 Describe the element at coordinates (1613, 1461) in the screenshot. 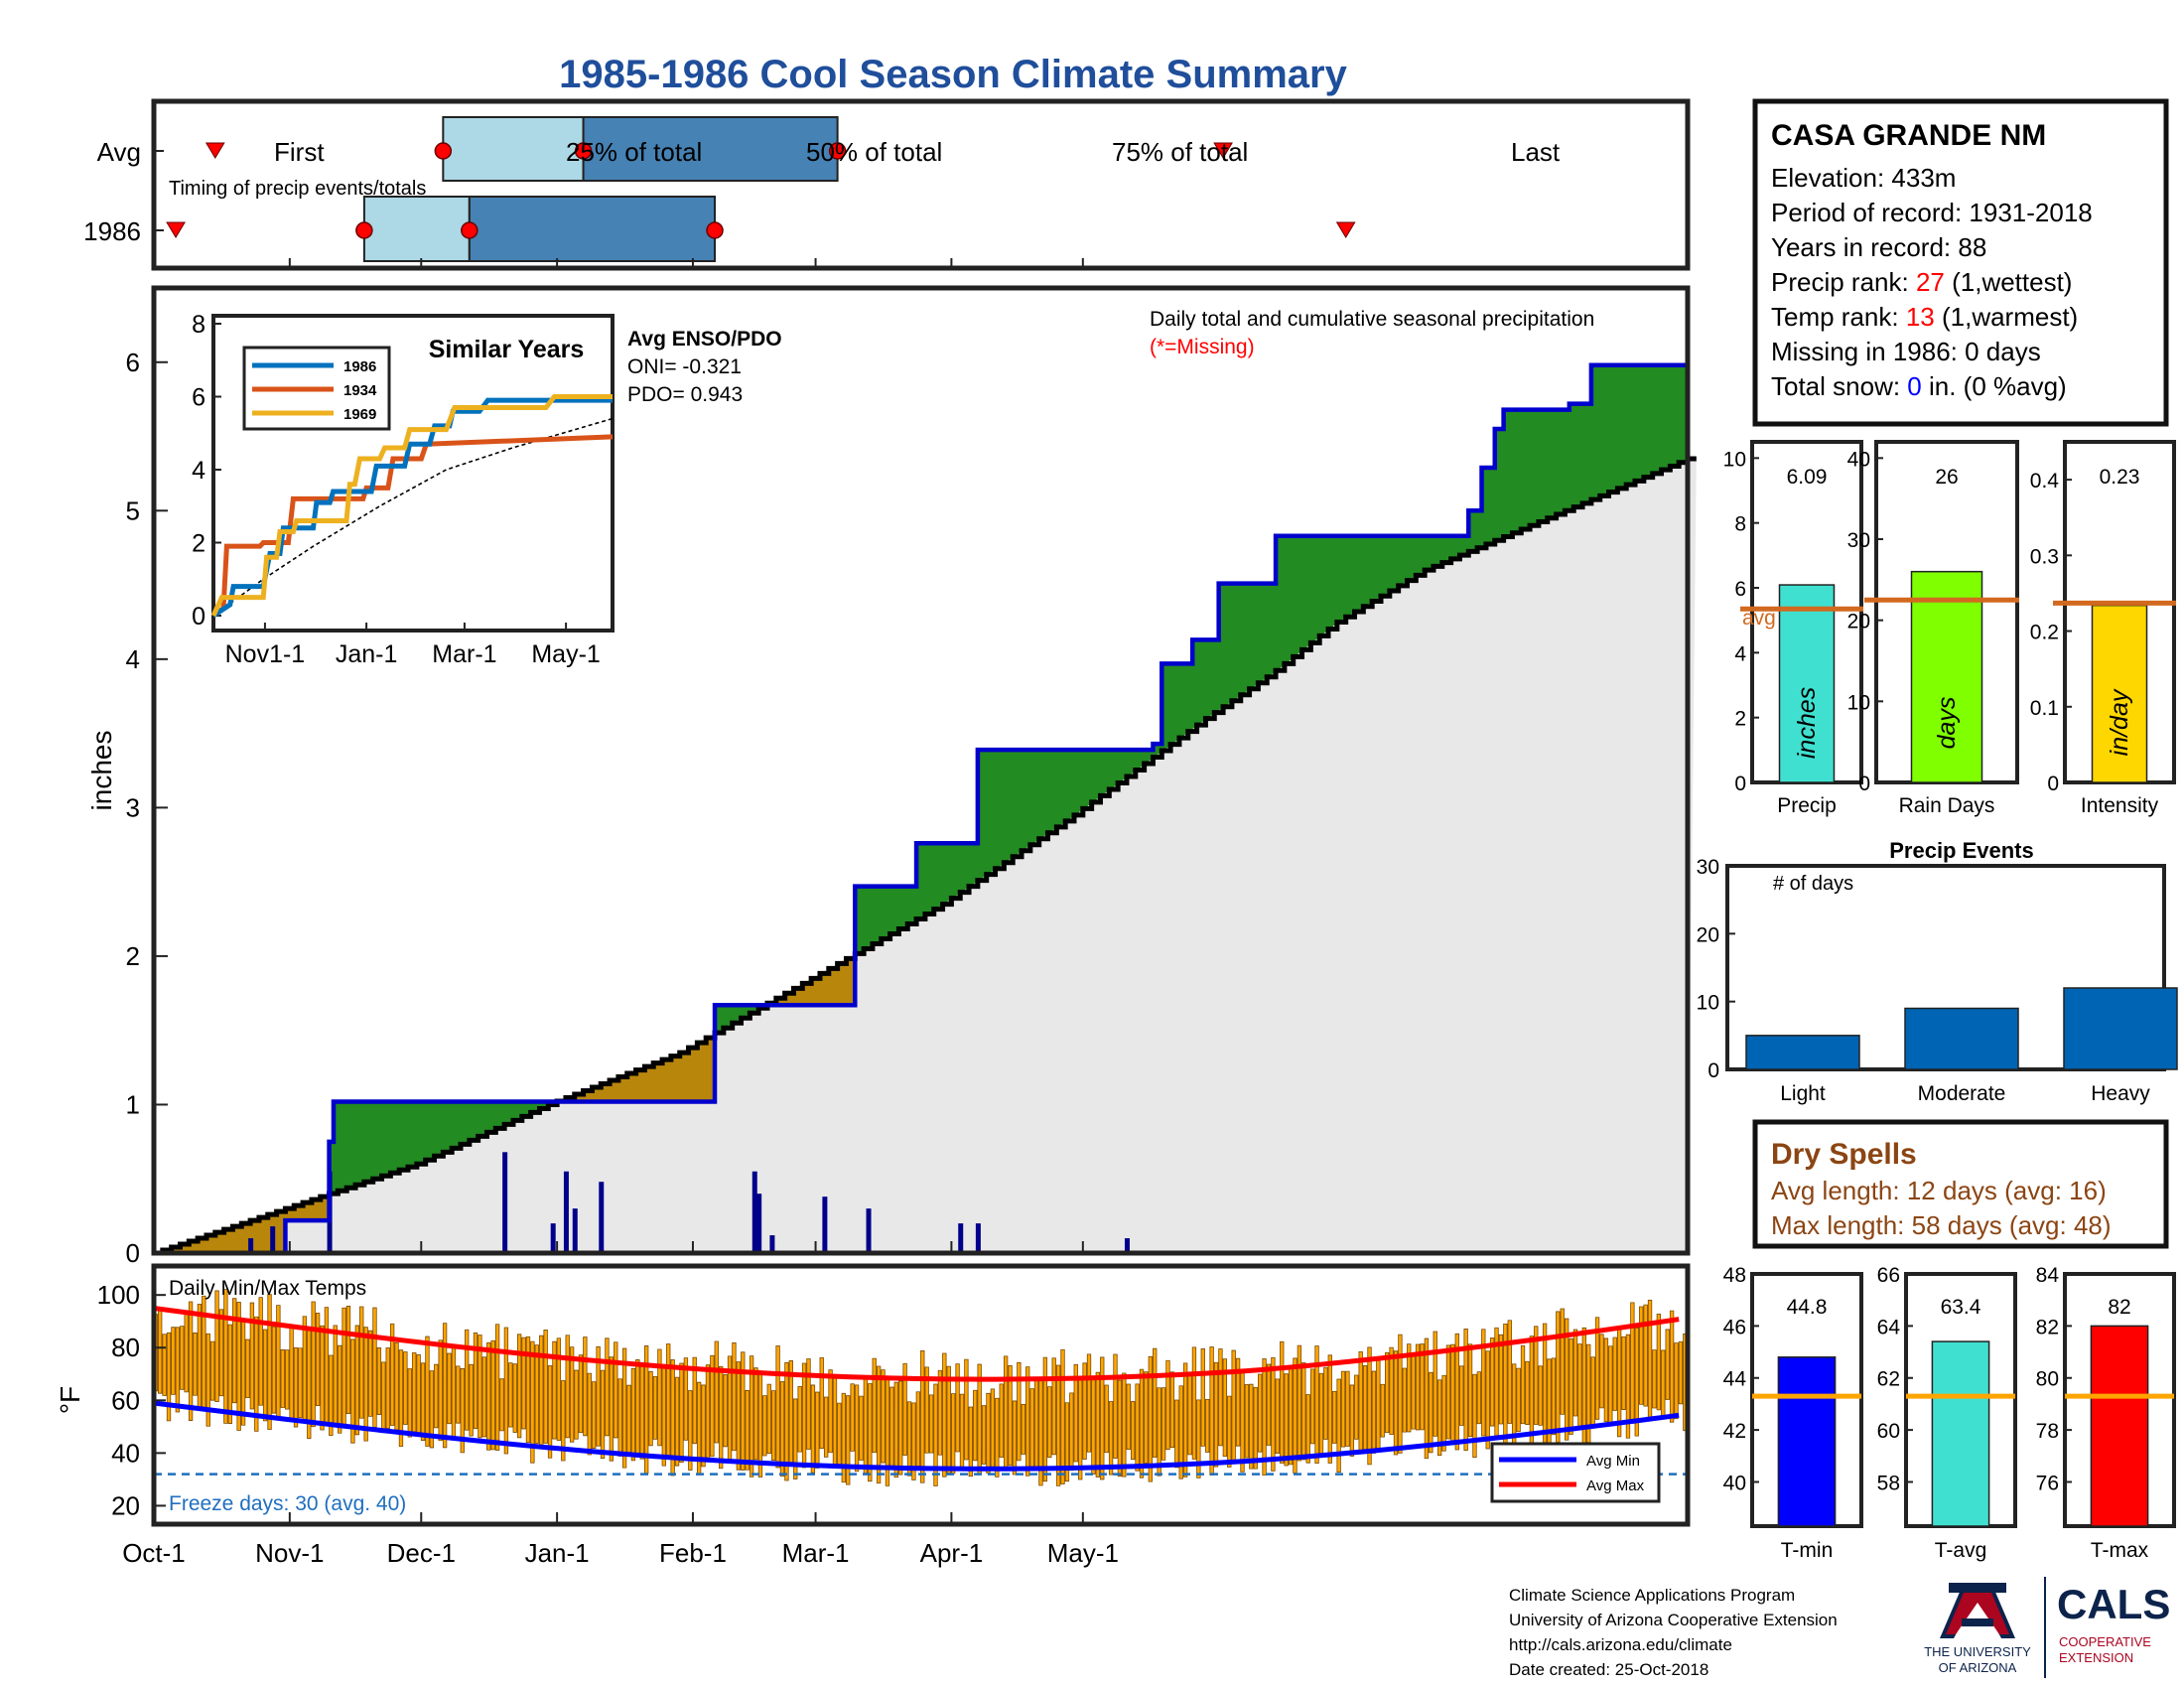

I see `legend-label-avg-min: Avg Min` at that location.